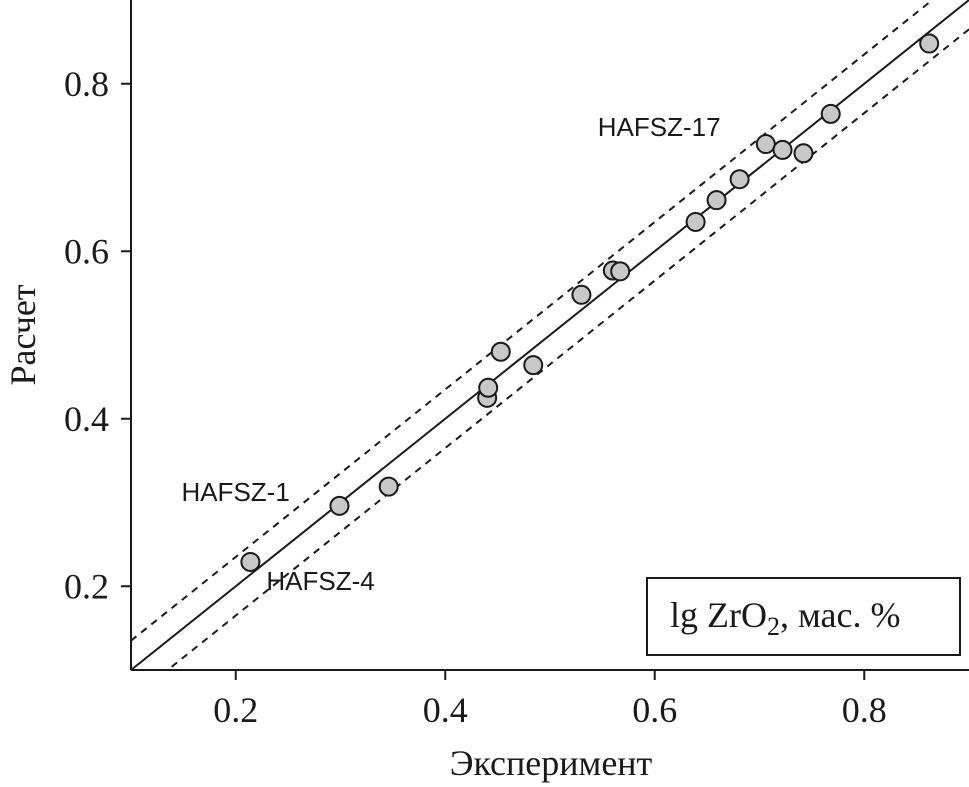 The width and height of the screenshot is (969, 787). Describe the element at coordinates (864, 710) in the screenshot. I see `x-tick-label: 0.8` at that location.